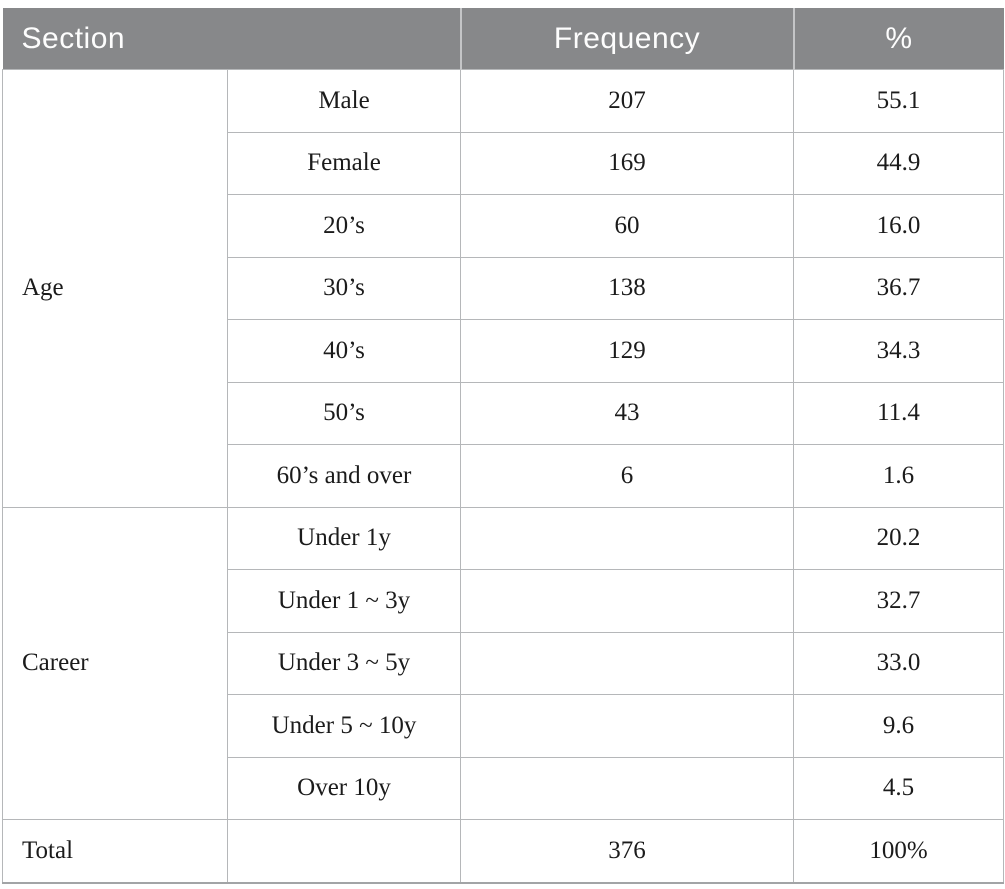  I want to click on percent-cell: 44.9, so click(899, 163).